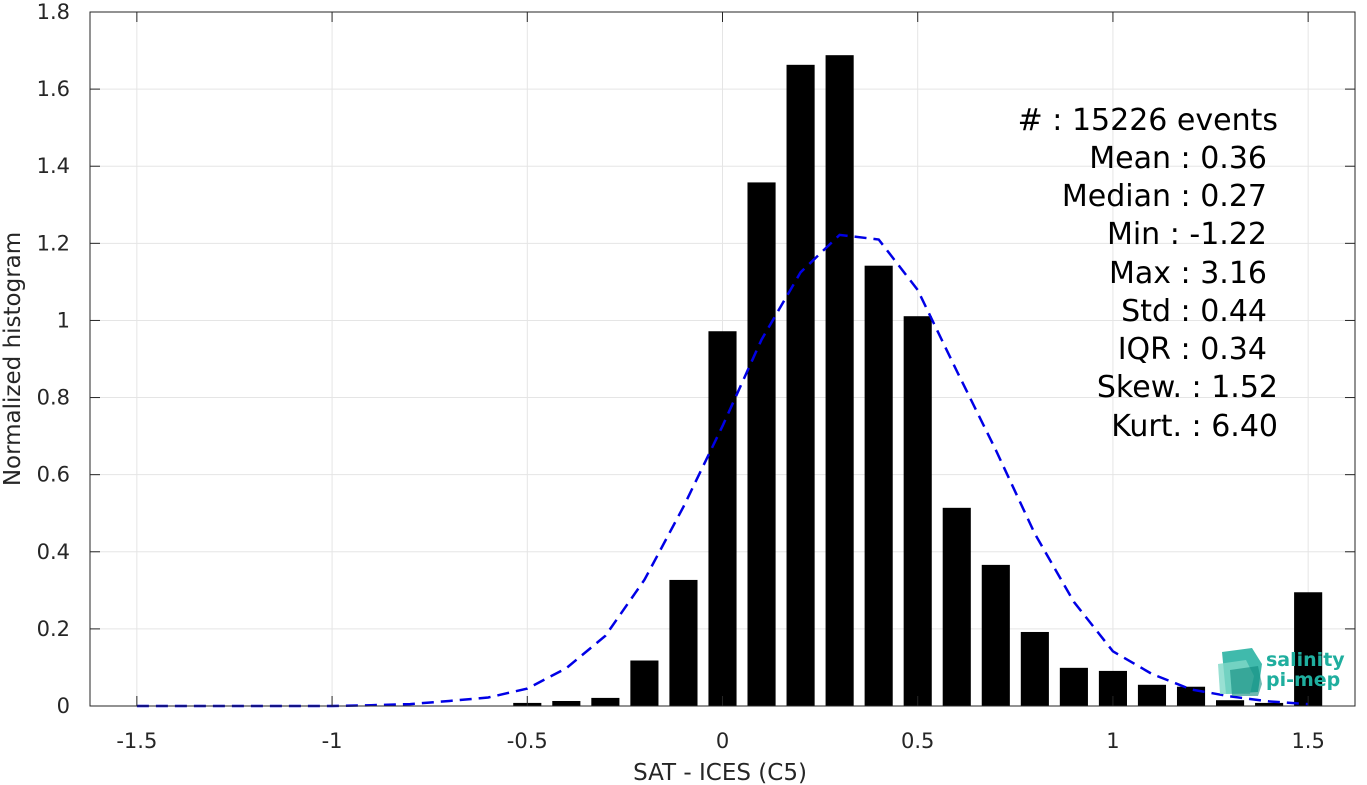 The image size is (1367, 785). Describe the element at coordinates (1164, 196) in the screenshot. I see `stat-median: Median : 0.27` at that location.